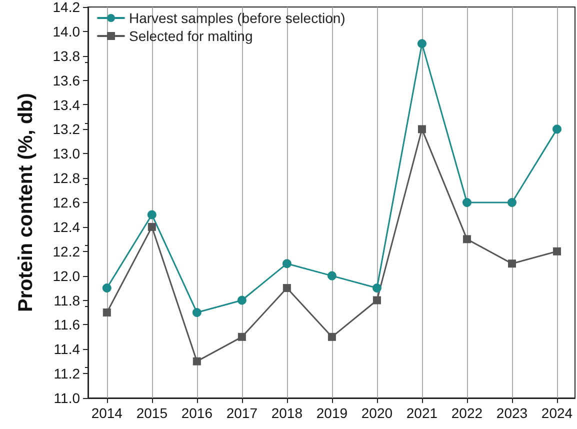 This screenshot has width=577, height=429. I want to click on x-tick-label: 2017, so click(242, 413).